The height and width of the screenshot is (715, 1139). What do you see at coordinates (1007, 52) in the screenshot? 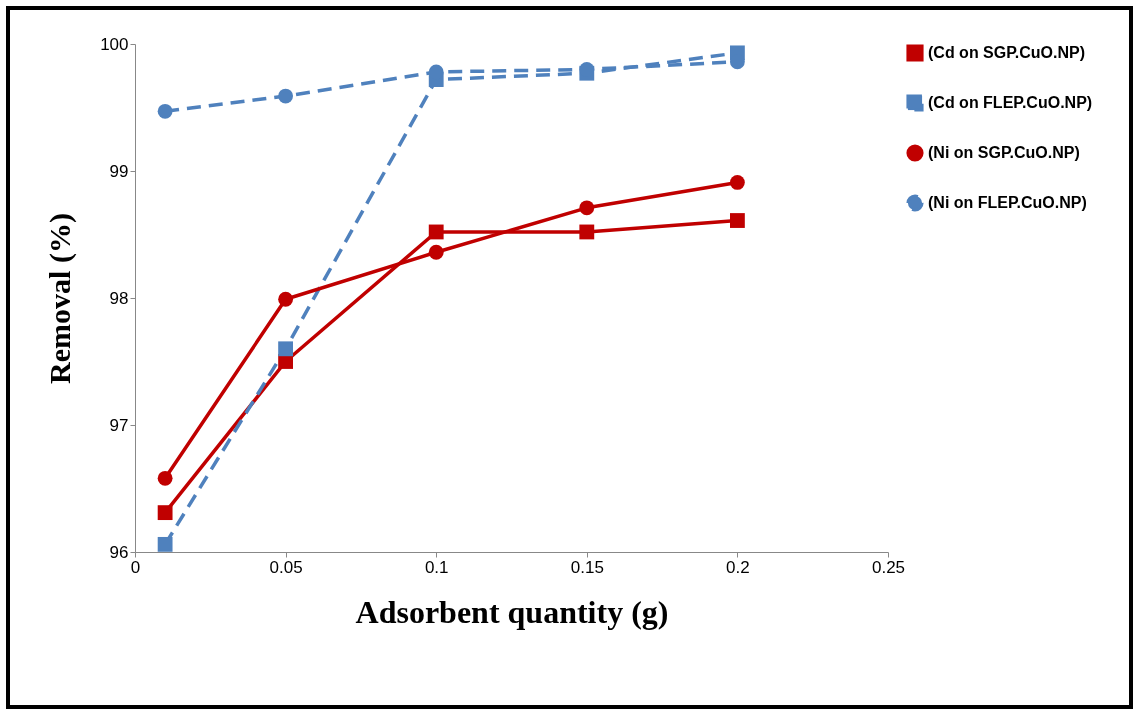
I see `legend-label: (Cd on SGP.CuO.NP)` at bounding box center [1007, 52].